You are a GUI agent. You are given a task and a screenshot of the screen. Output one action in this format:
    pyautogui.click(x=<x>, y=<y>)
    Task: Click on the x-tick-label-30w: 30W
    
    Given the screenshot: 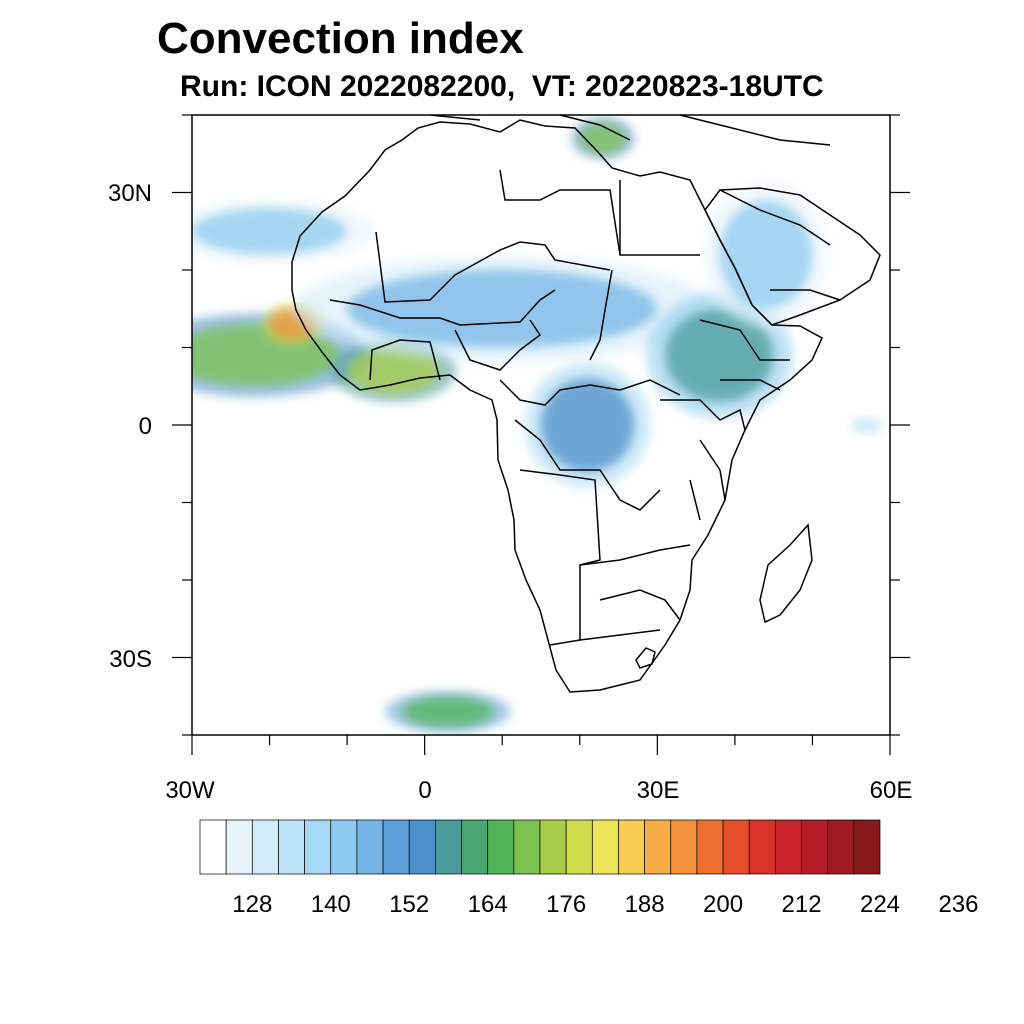 What is the action you would take?
    pyautogui.click(x=190, y=790)
    